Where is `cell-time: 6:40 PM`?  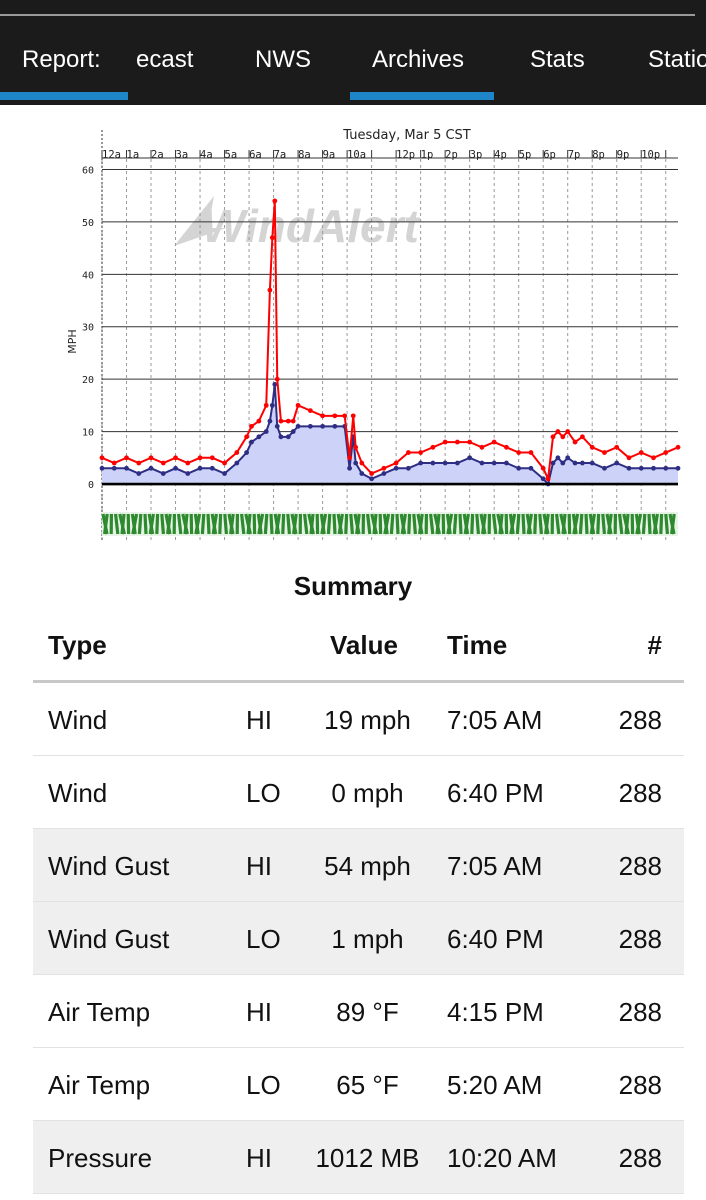
cell-time: 6:40 PM is located at coordinates (495, 939).